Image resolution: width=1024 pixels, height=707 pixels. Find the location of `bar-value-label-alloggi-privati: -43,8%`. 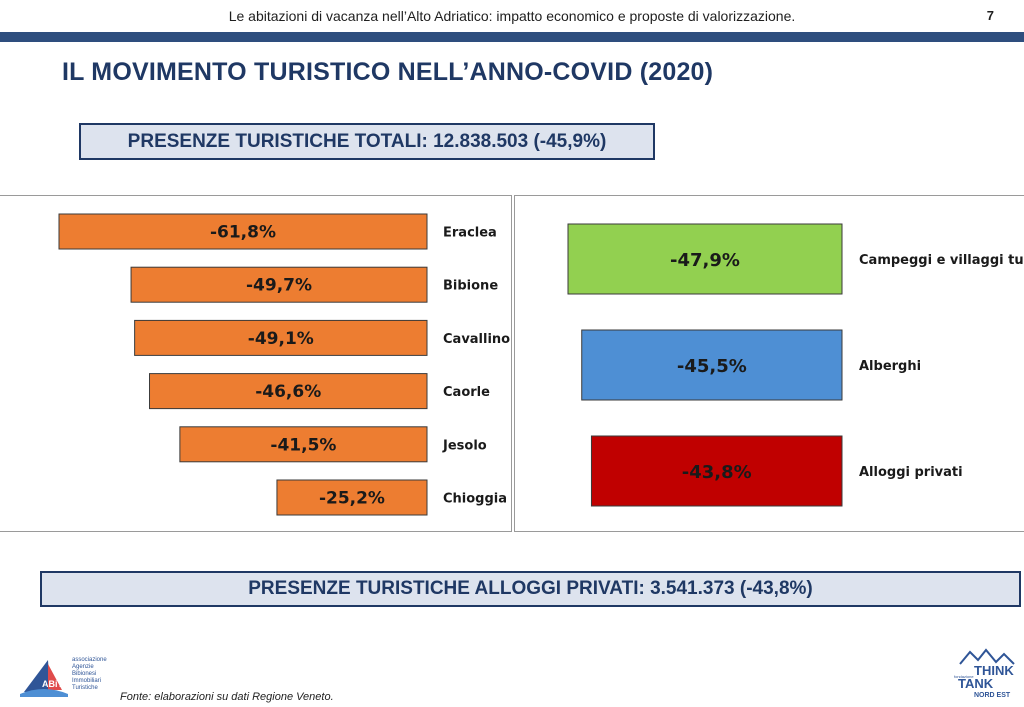

bar-value-label-alloggi-privati: -43,8% is located at coordinates (717, 472).